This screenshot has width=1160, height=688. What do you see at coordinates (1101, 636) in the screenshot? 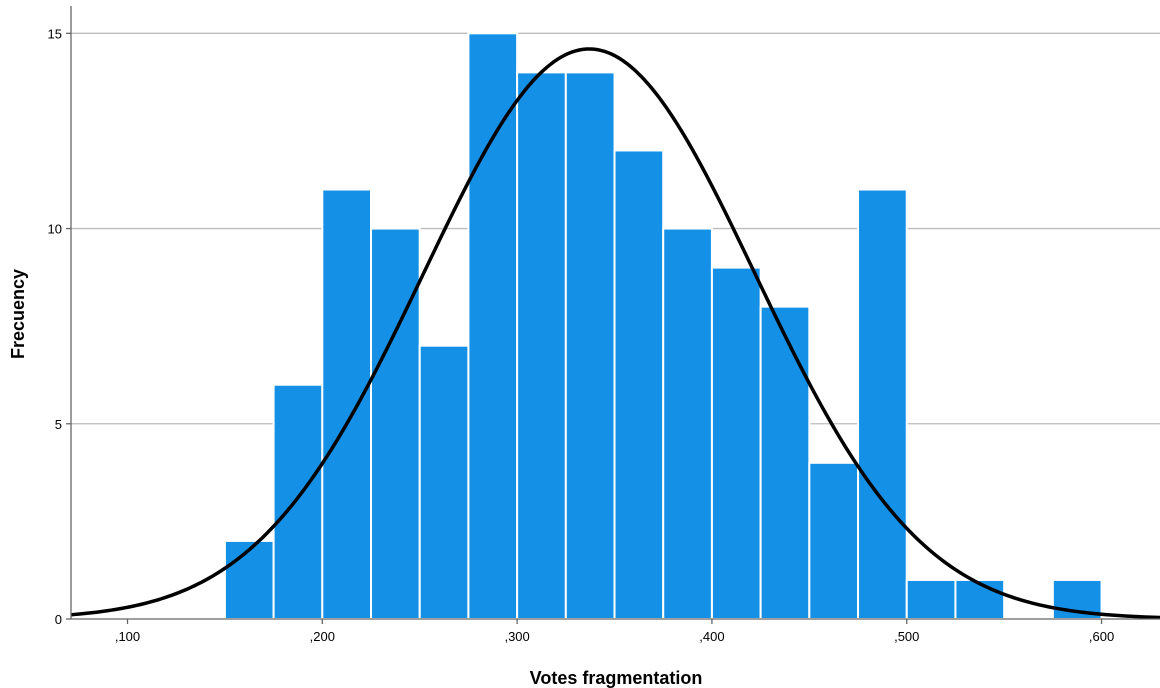
I see `x-tick-label-5: ,600` at bounding box center [1101, 636].